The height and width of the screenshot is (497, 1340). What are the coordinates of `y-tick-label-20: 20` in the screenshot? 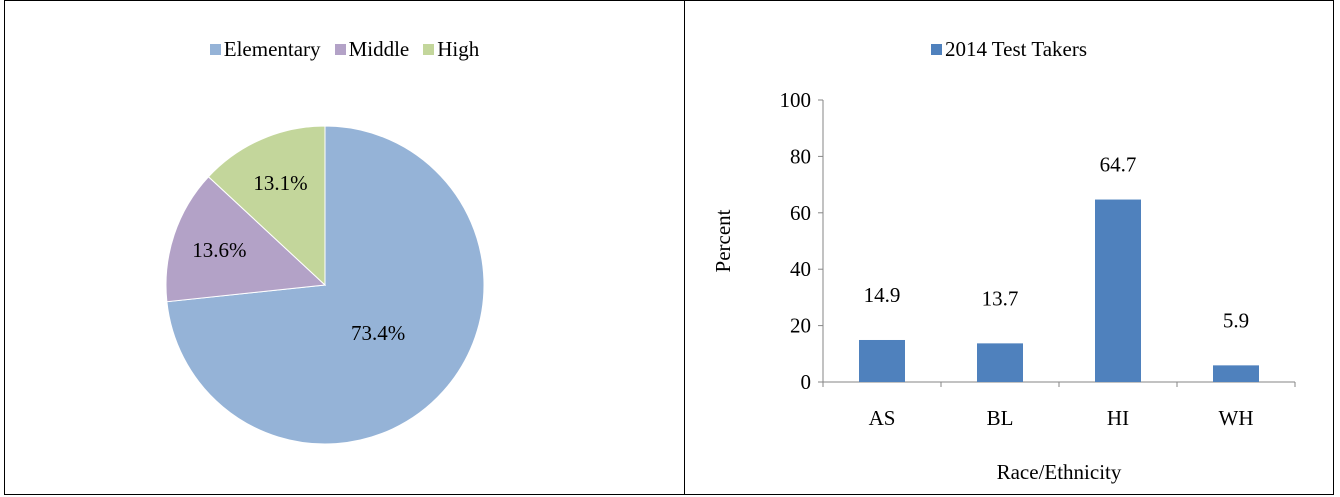 It's located at (800, 326).